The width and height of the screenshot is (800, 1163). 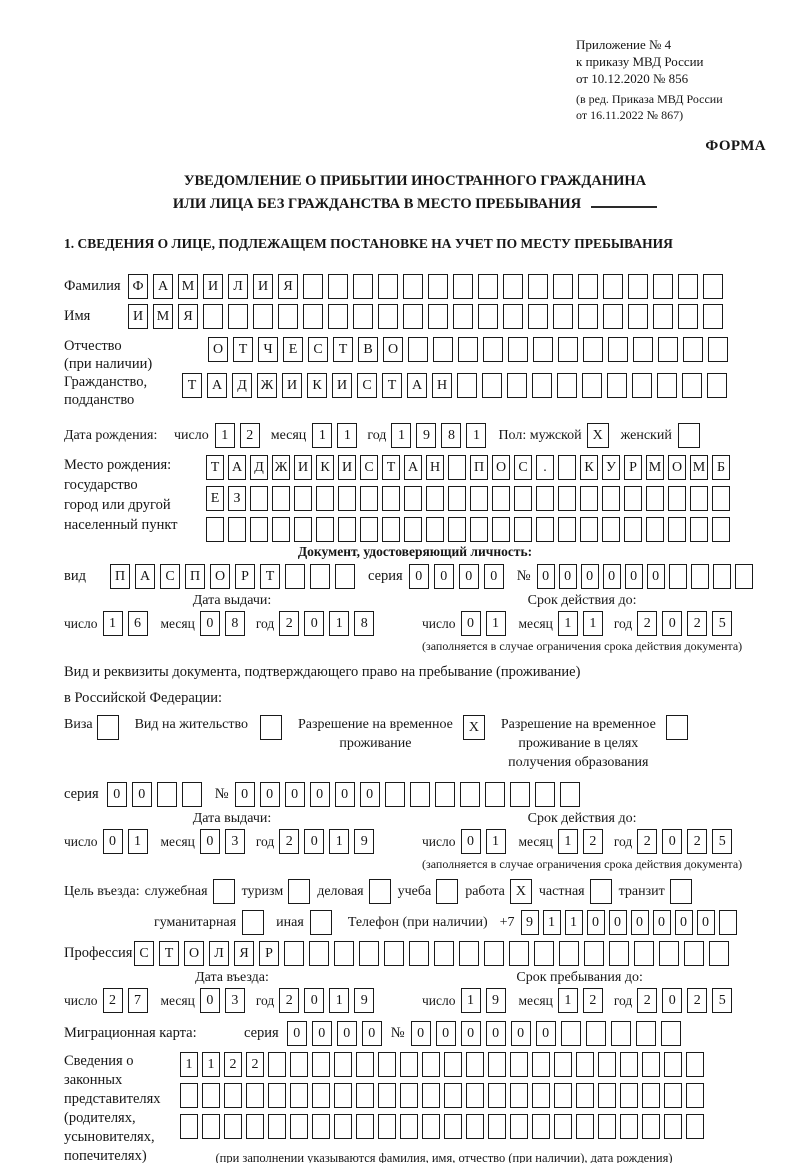 I want to click on char-box: О, so click(x=218, y=350).